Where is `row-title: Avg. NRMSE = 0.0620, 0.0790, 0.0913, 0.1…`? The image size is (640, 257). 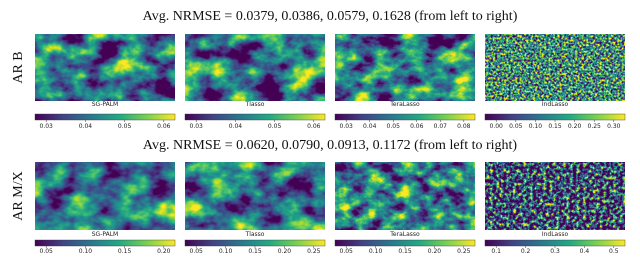
row-title: Avg. NRMSE = 0.0620, 0.0790, 0.0913, 0.1… is located at coordinates (330, 145).